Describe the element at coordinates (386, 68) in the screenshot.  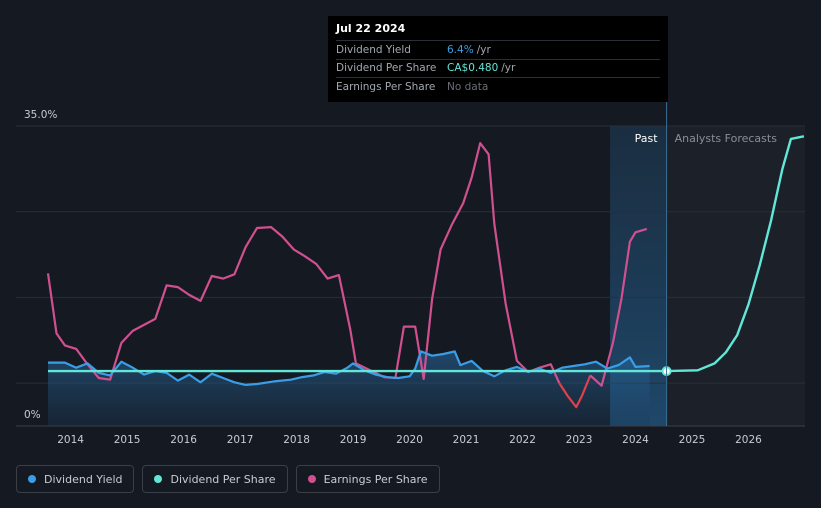
I see `tooltip-label: Dividend Per Share` at that location.